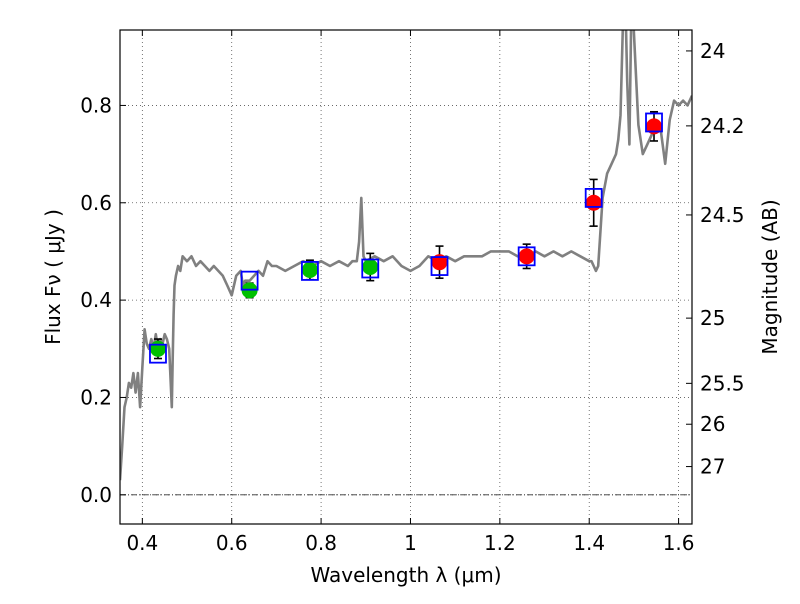  I want to click on x-tick-label: 1.2, so click(500, 543).